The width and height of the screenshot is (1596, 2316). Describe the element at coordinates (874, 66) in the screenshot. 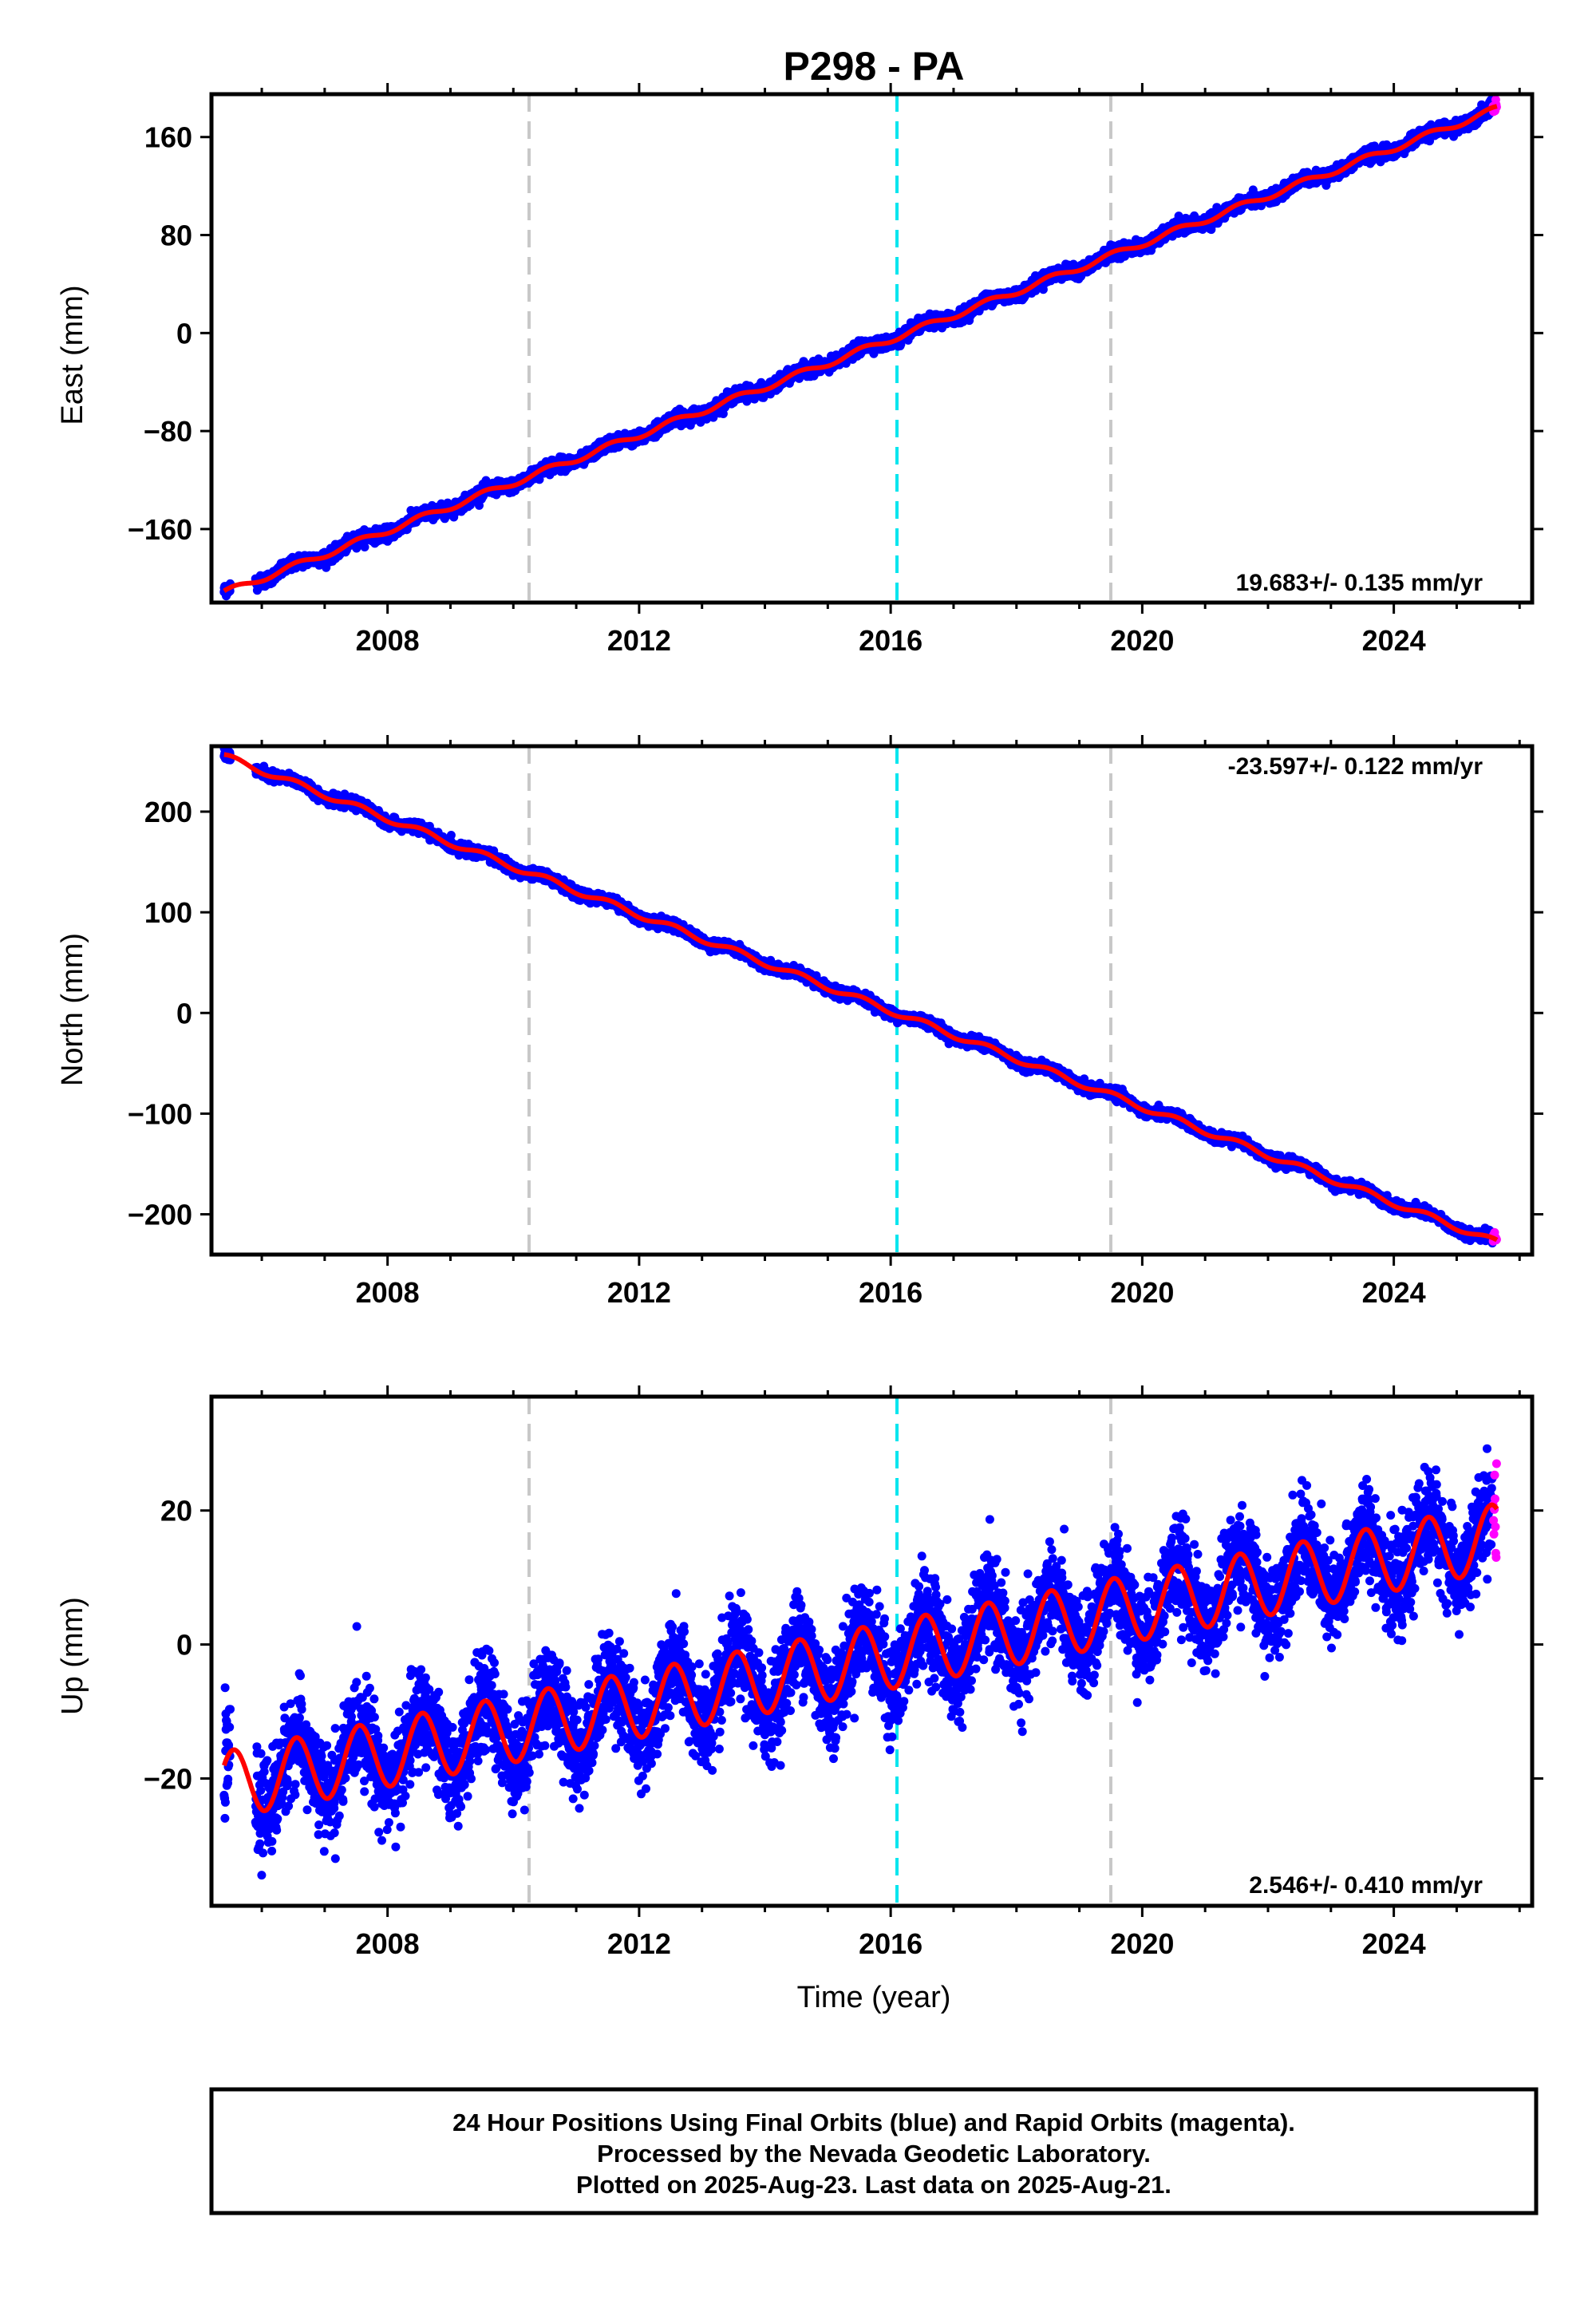

I see `chart-title: P298 - PA` at that location.